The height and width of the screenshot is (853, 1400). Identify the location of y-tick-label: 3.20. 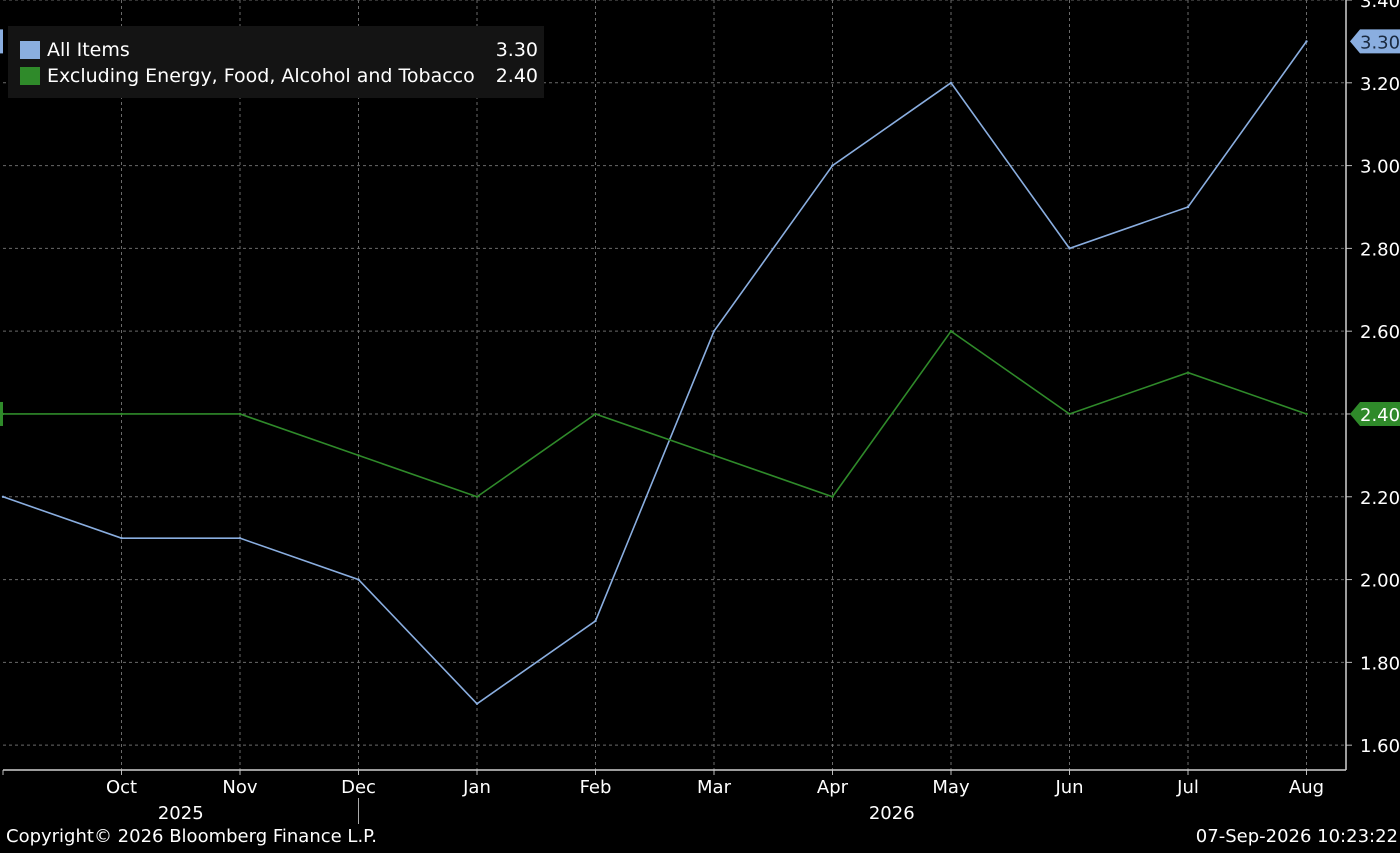
(1380, 84).